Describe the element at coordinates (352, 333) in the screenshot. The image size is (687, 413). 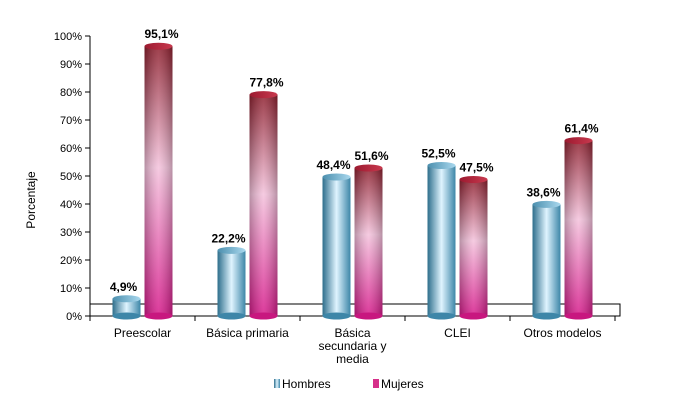
I see `x-tick-label: Básica` at that location.